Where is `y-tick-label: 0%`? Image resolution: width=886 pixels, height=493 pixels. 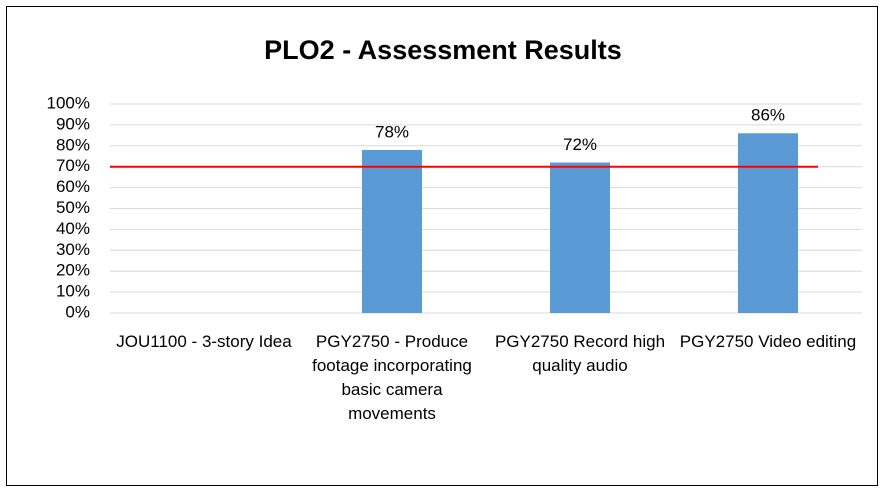 y-tick-label: 0% is located at coordinates (77, 311).